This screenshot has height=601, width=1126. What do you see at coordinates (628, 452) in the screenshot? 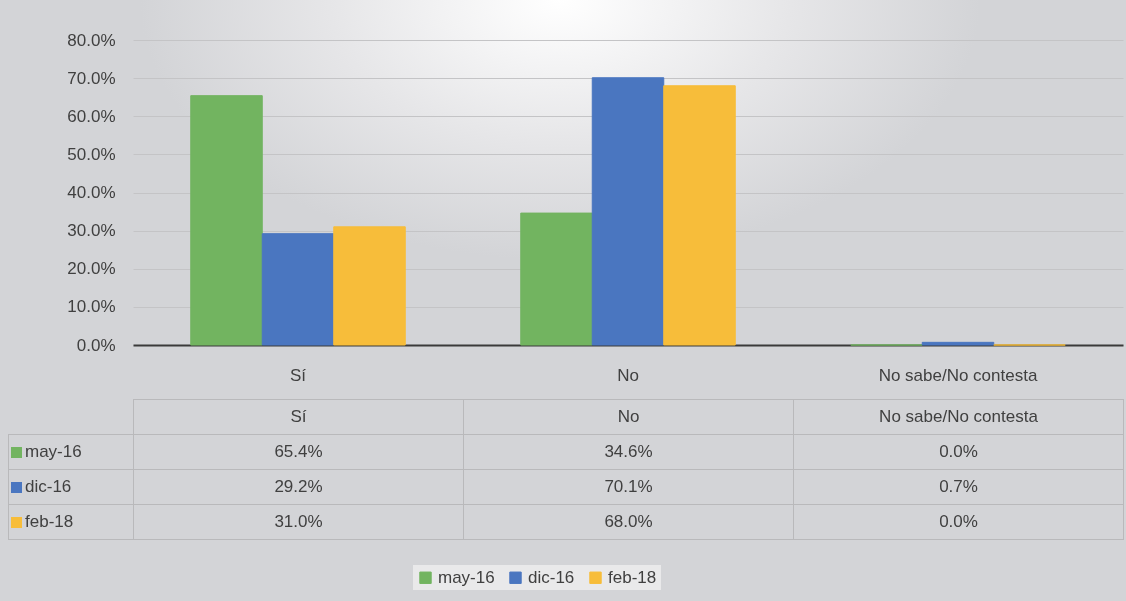
I see `data-label: 34.6%` at bounding box center [628, 452].